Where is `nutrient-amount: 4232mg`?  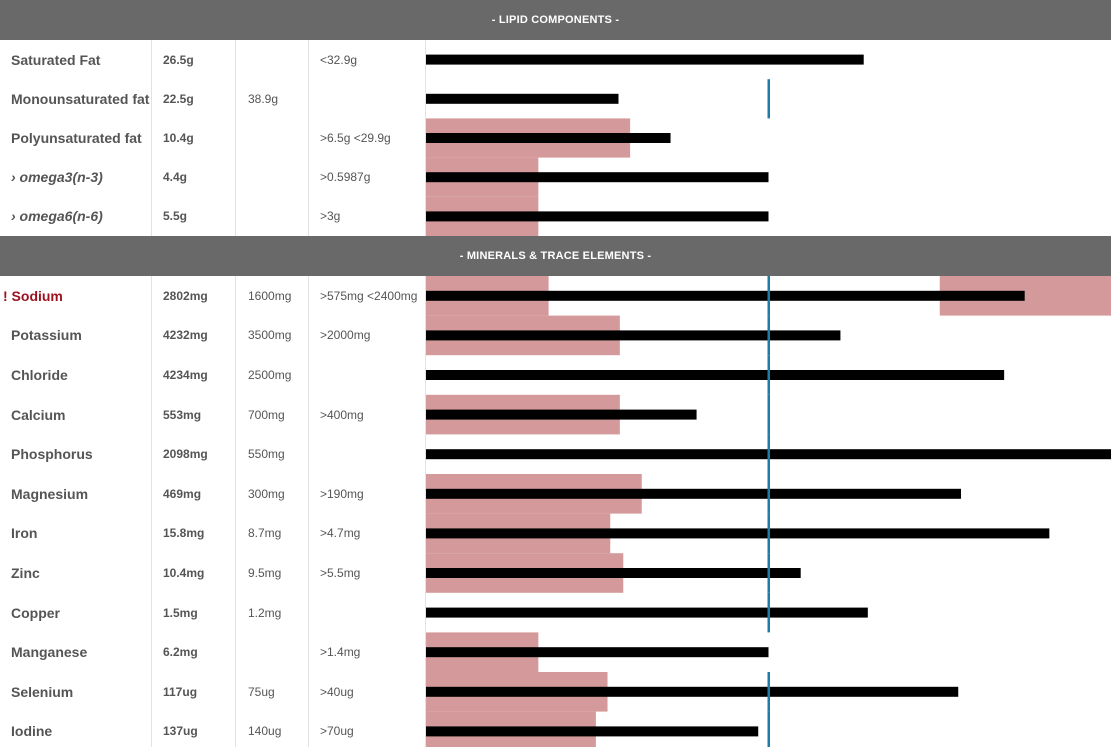 nutrient-amount: 4232mg is located at coordinates (185, 335).